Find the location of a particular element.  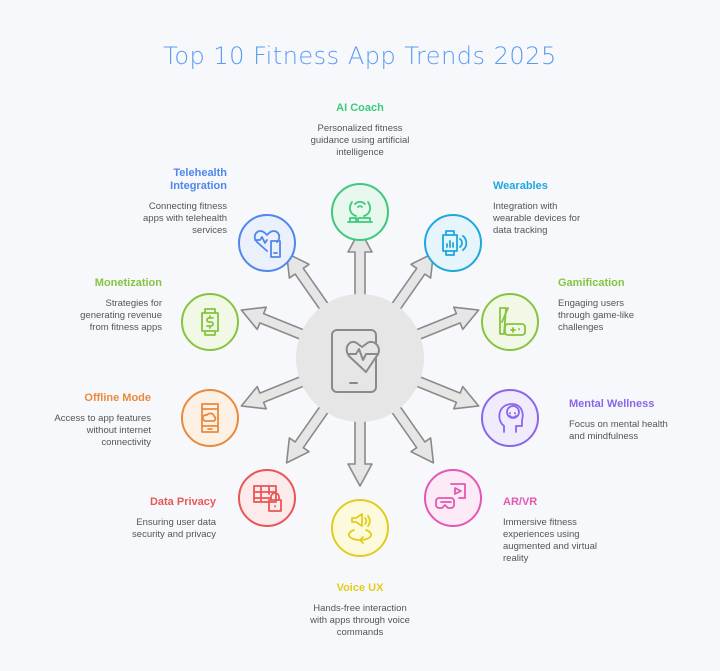

trend-title: Offline Mode is located at coordinates (117, 398).